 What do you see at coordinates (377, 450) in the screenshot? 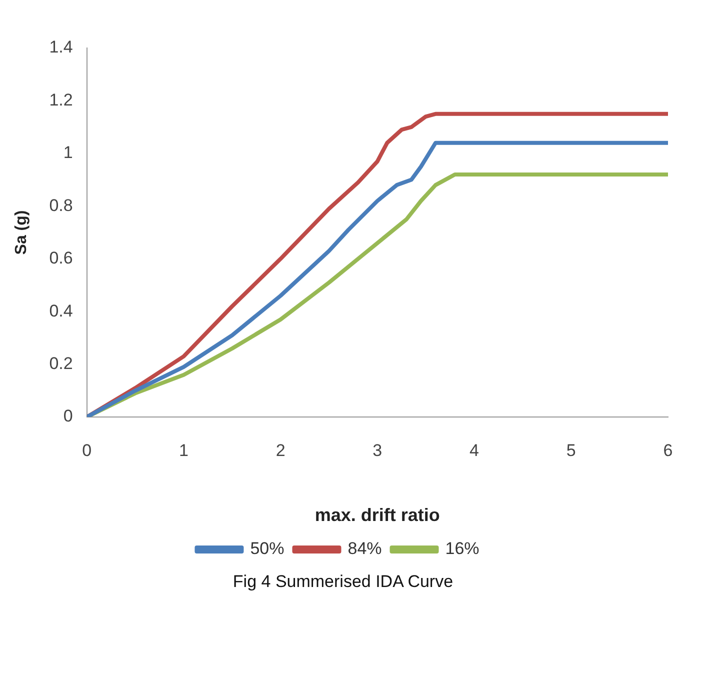
I see `x-tick-label: 3` at bounding box center [377, 450].